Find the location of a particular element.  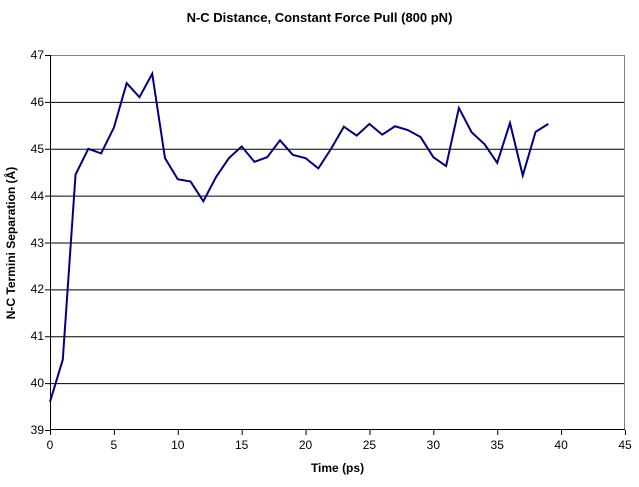

x-tick-label: 20 is located at coordinates (305, 445).